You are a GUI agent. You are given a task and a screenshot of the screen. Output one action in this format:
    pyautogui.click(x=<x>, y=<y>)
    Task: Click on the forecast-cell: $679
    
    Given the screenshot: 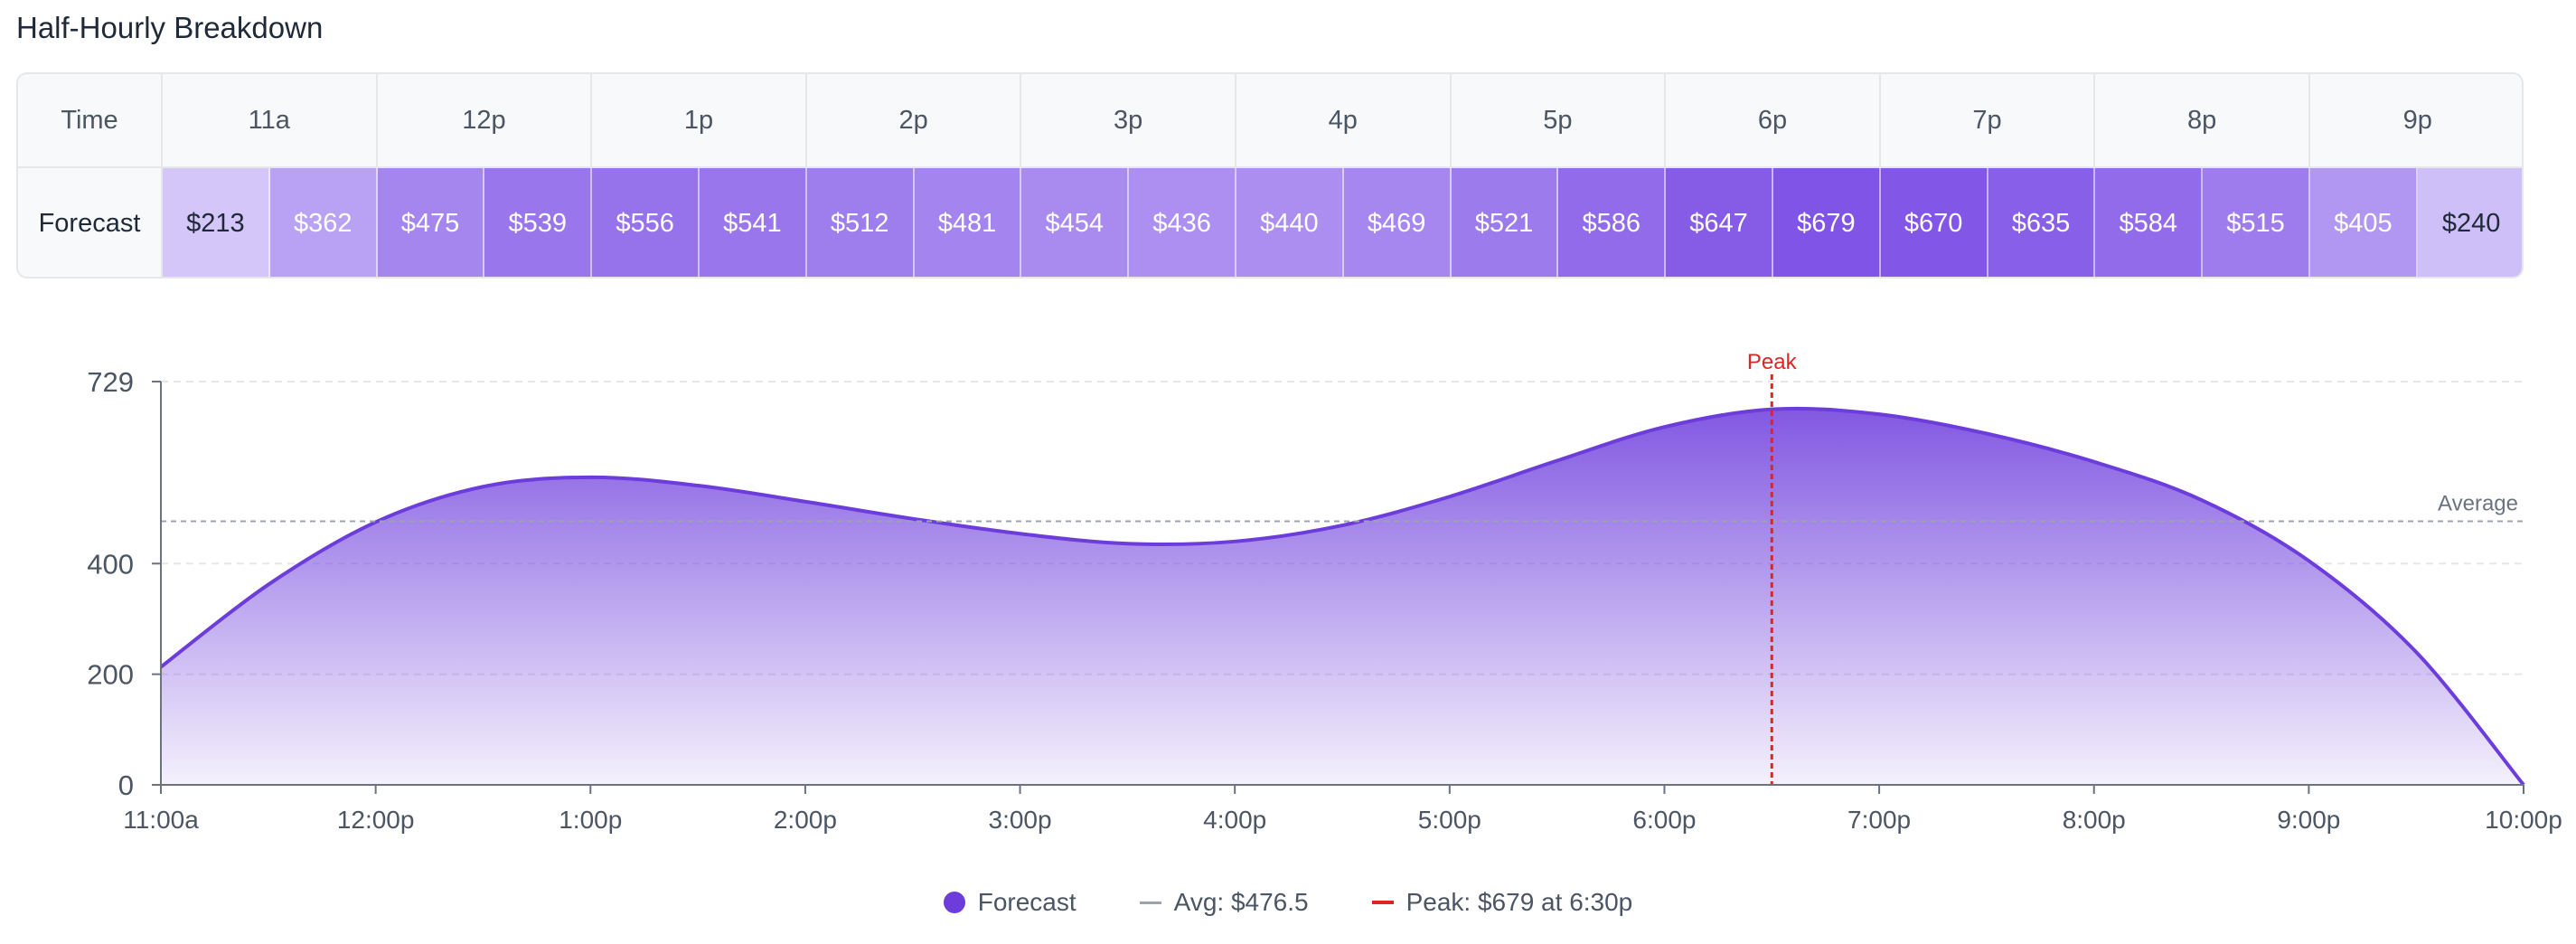 What is the action you would take?
    pyautogui.click(x=1827, y=222)
    